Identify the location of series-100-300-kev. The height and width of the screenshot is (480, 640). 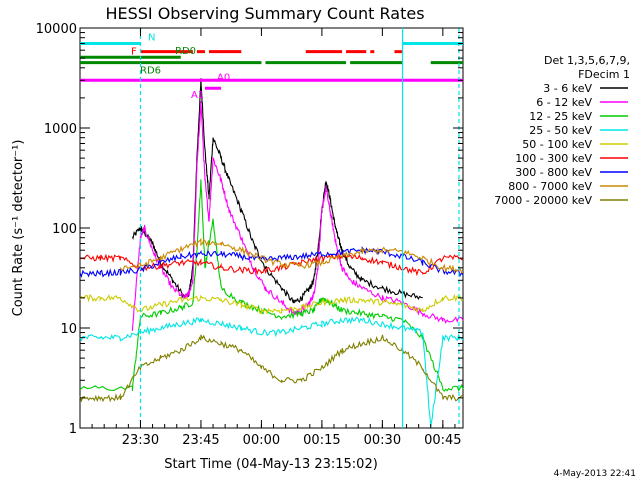
(271, 264).